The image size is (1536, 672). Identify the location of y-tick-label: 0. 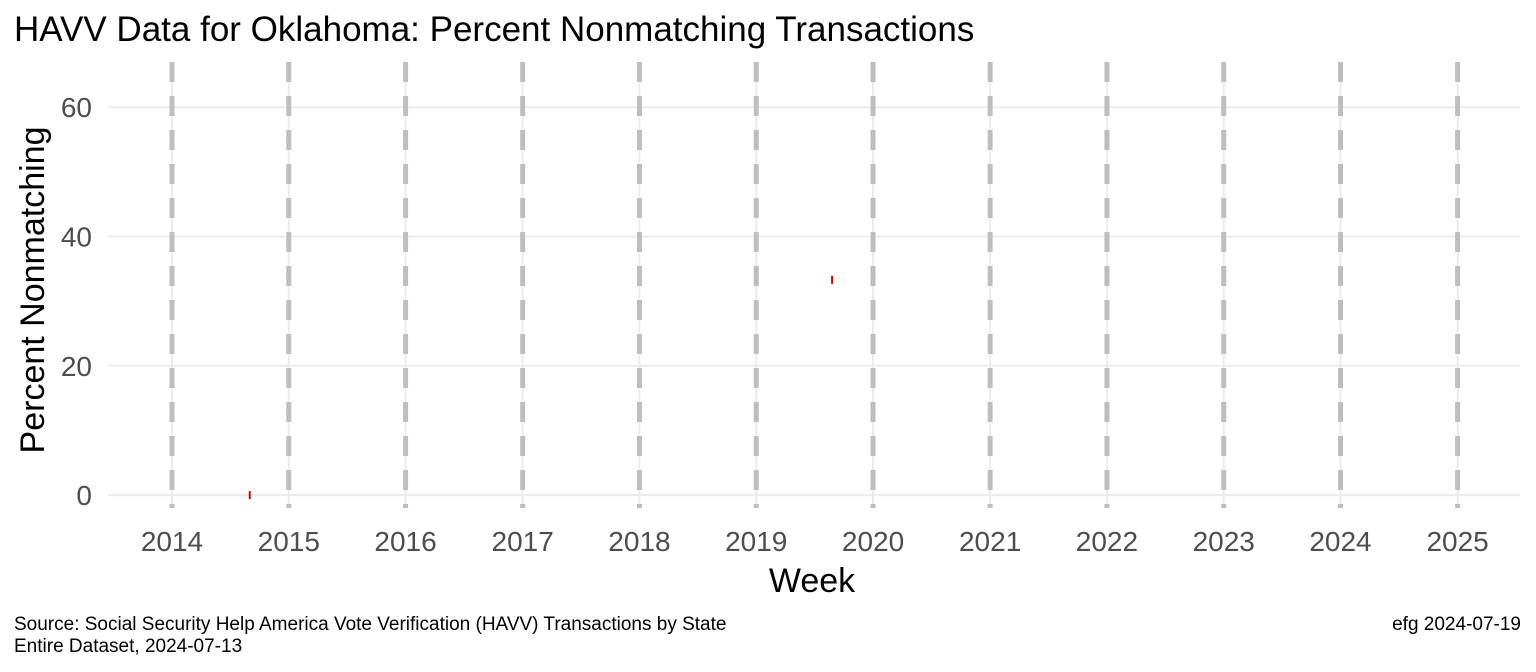
(84, 495).